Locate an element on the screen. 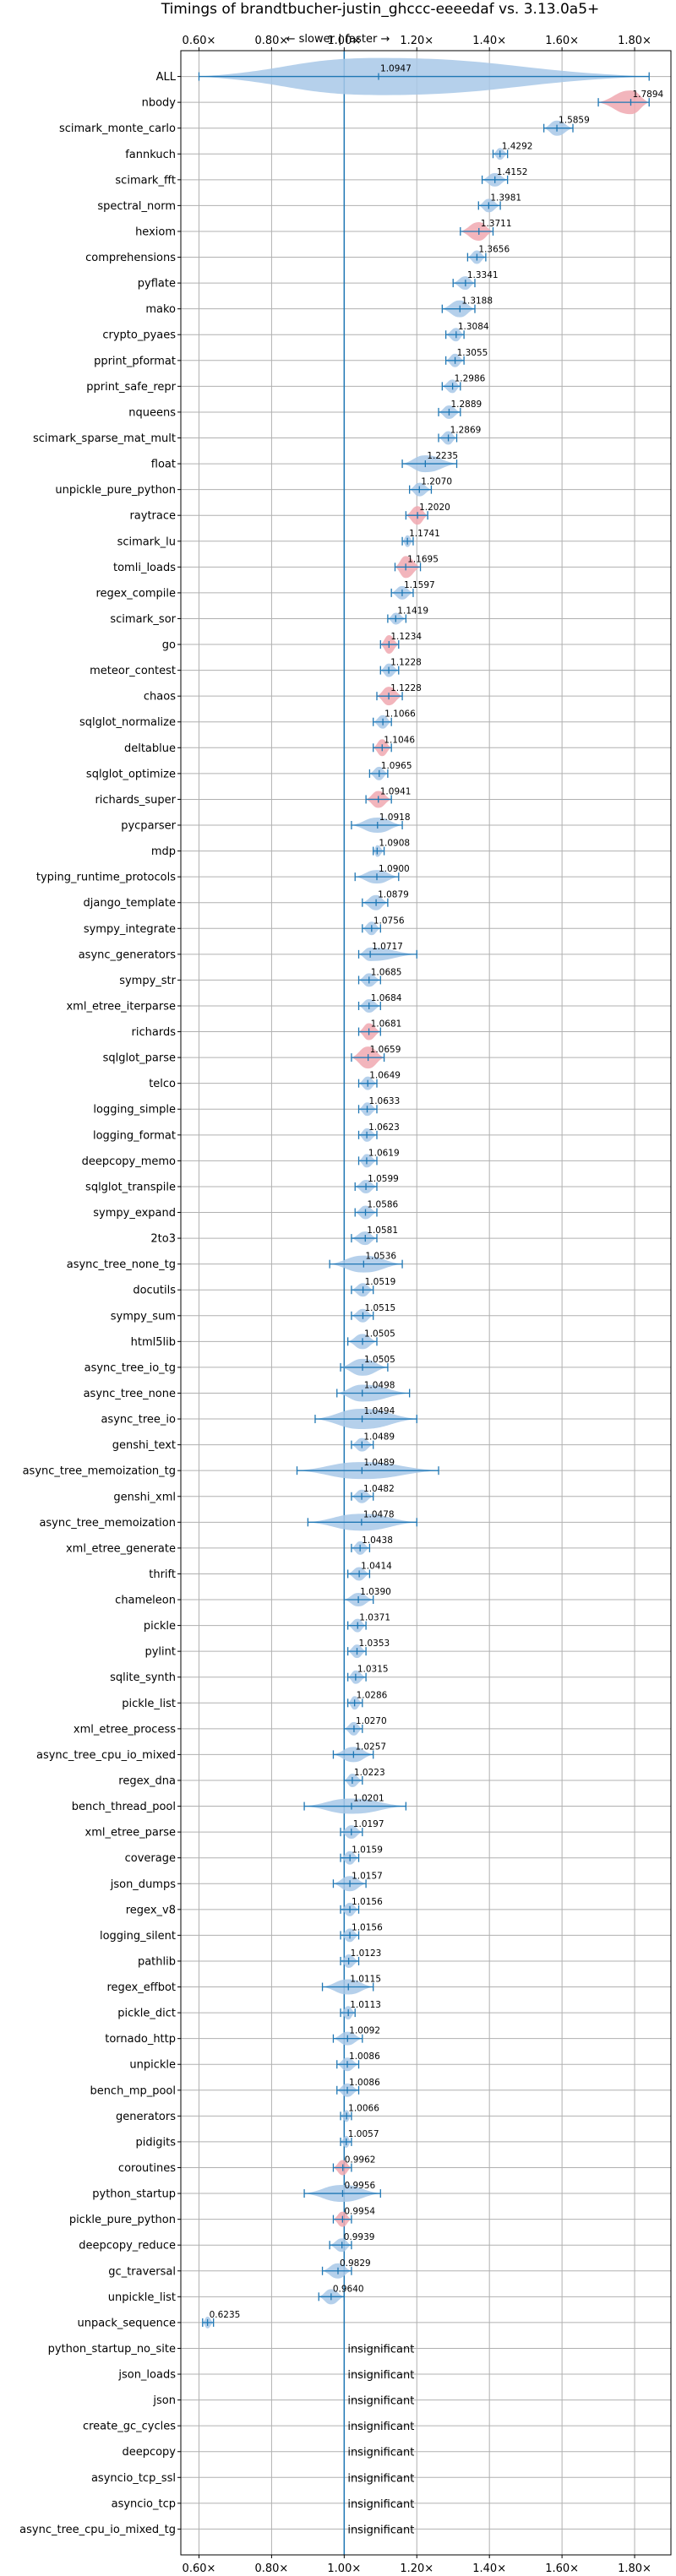 This screenshot has width=676, height=2576. benchmark-name: raytrace is located at coordinates (152, 516).